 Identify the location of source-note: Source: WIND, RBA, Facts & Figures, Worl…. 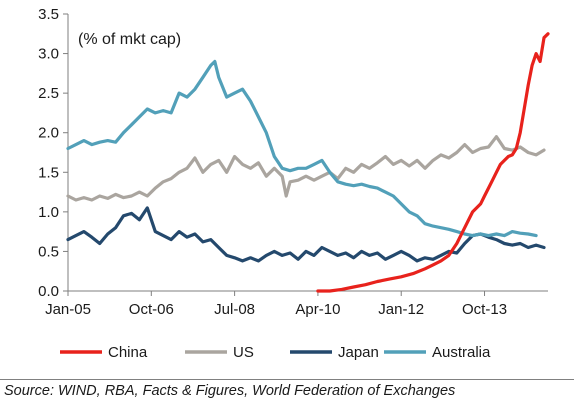
(230, 391).